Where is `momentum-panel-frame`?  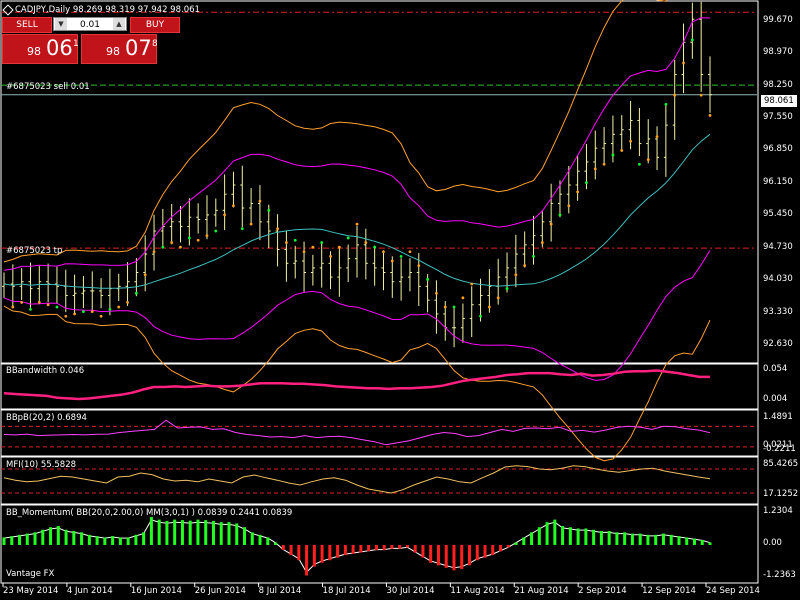 momentum-panel-frame is located at coordinates (379, 544).